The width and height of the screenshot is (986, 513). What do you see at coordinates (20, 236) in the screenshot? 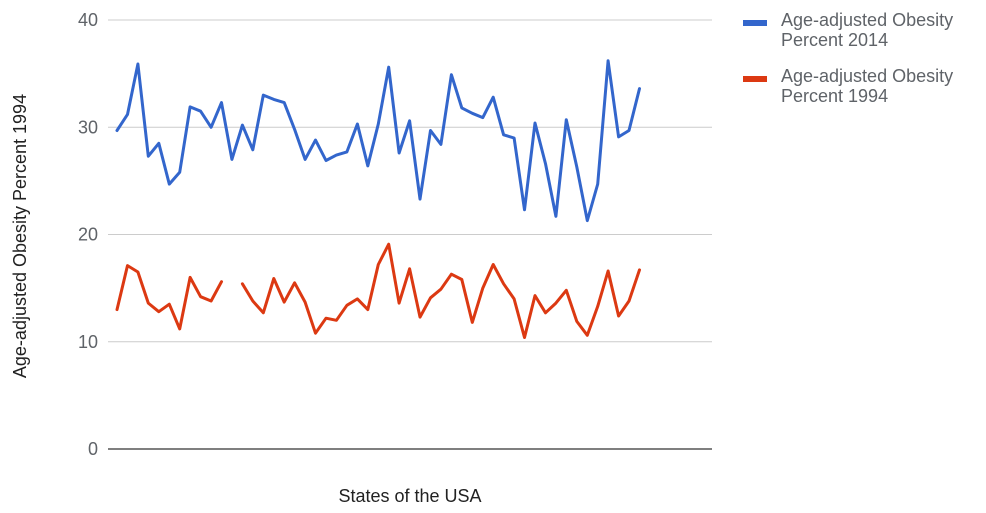
I see `y-axis-title: Age-adjusted Obesity Percent 1994` at bounding box center [20, 236].